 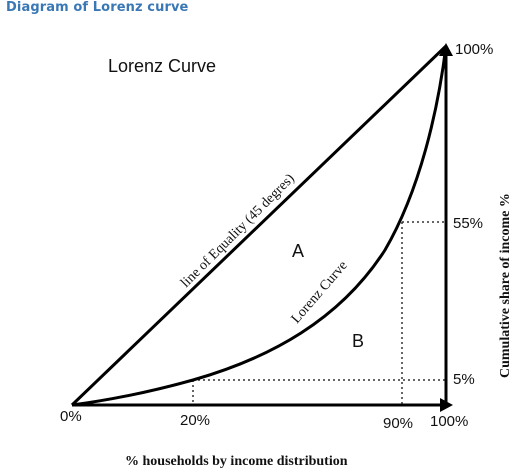 I want to click on x-tick-label-90: 90%, so click(x=398, y=423).